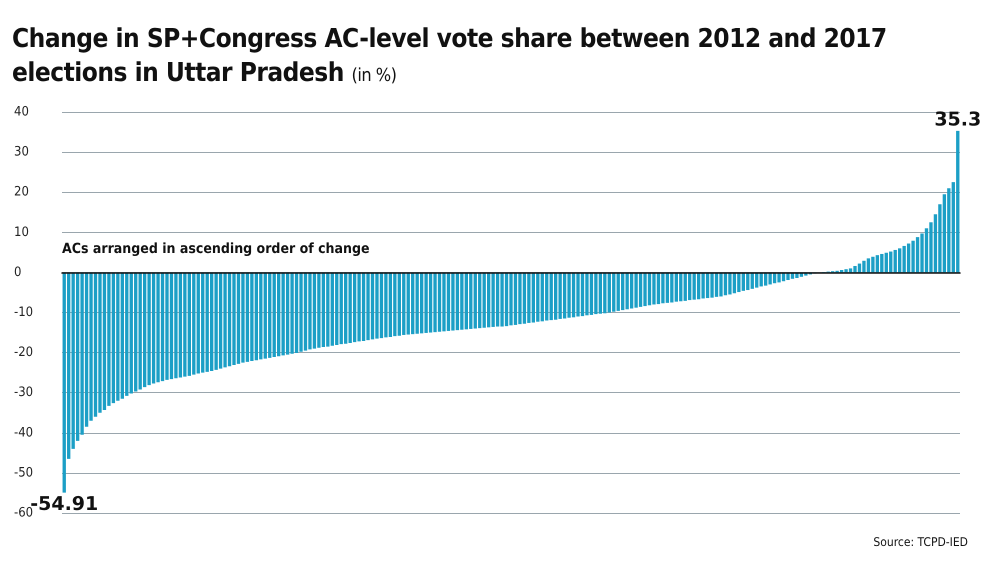 The height and width of the screenshot is (563, 1000). I want to click on data-label: 35.3, so click(958, 119).